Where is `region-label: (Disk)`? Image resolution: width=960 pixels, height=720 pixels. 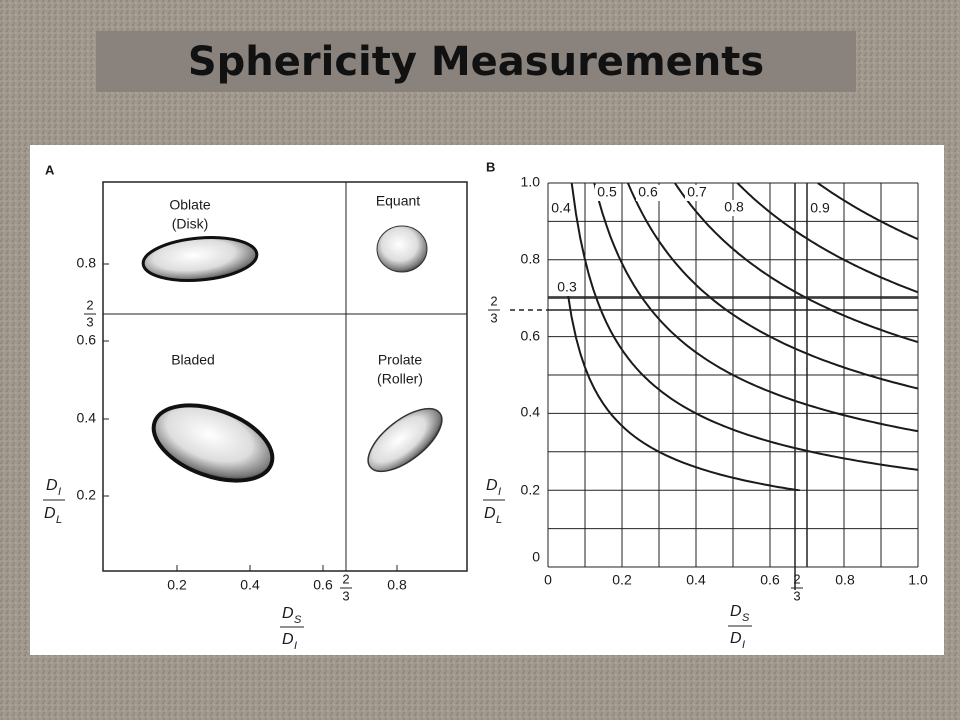 region-label: (Disk) is located at coordinates (190, 224).